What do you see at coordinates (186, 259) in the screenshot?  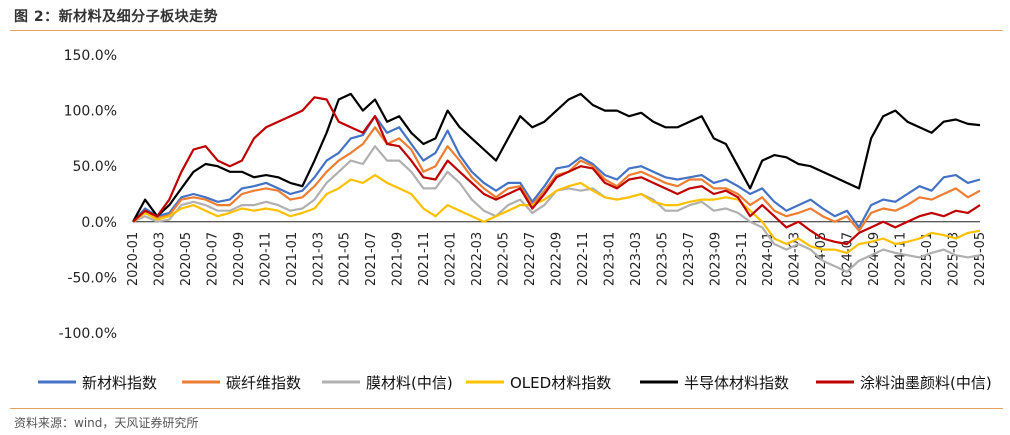 I see `x-tick-label: 2020-05` at bounding box center [186, 259].